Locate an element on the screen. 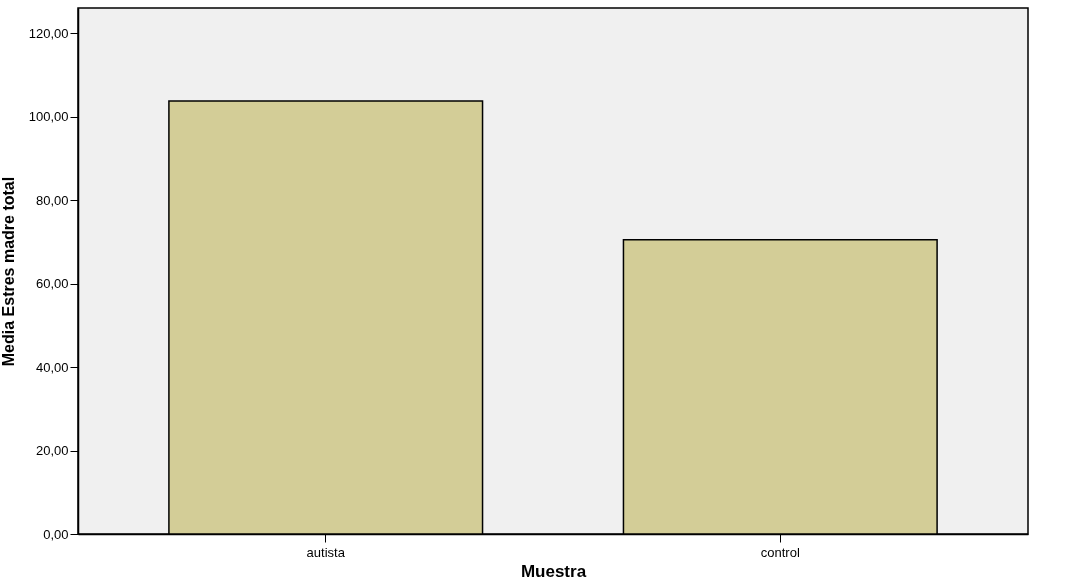  y-tick-label: 0,00 is located at coordinates (56, 534).